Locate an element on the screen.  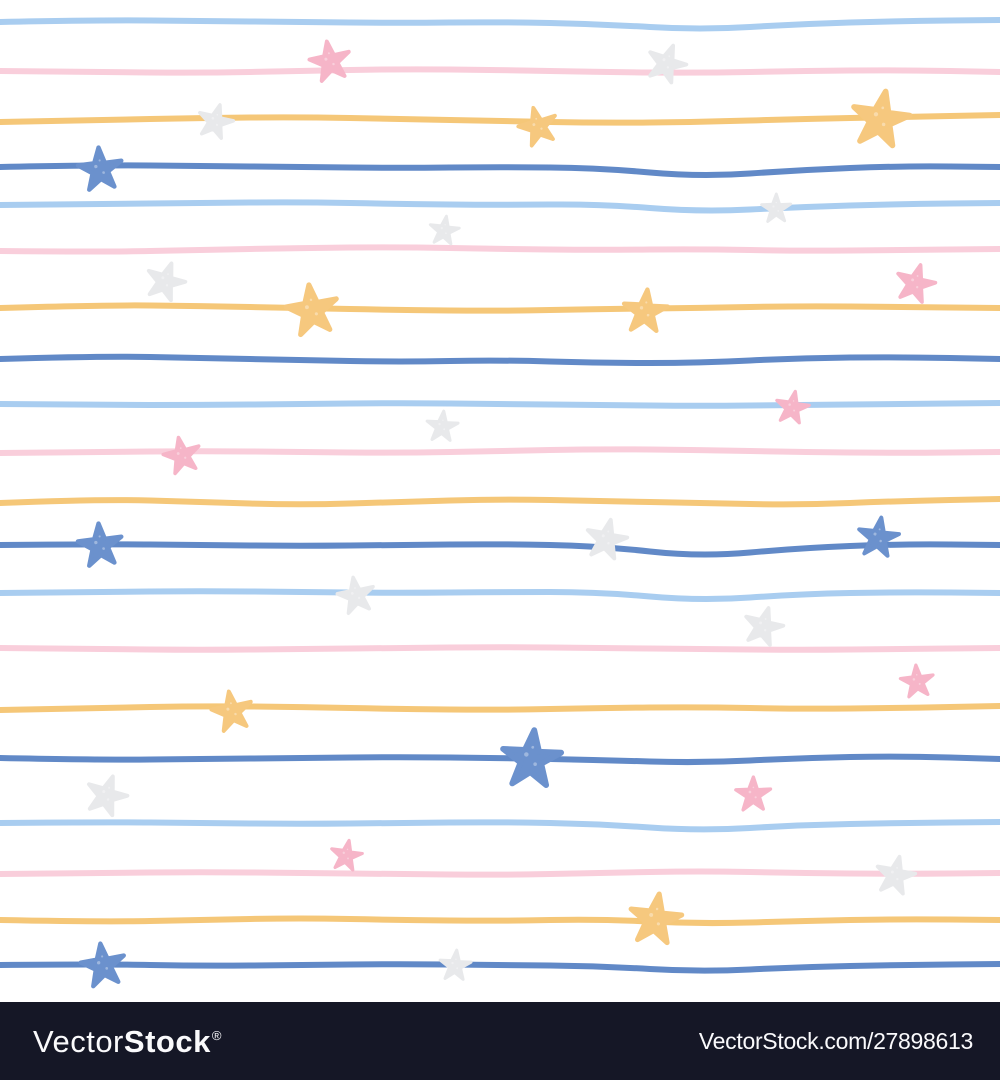
vectorstock-logo: VectorStock® is located at coordinates (127, 1041).